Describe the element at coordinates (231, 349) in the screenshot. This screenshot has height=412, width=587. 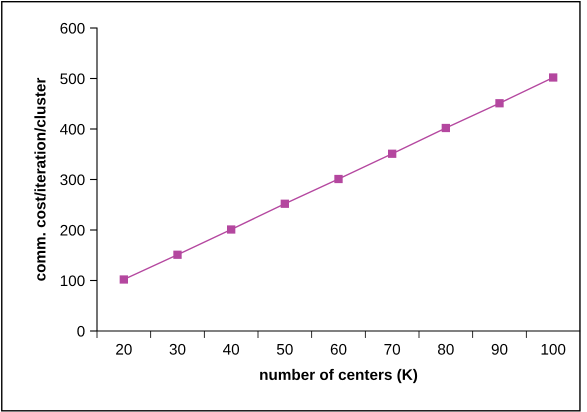
I see `x-tick-label: 40` at that location.